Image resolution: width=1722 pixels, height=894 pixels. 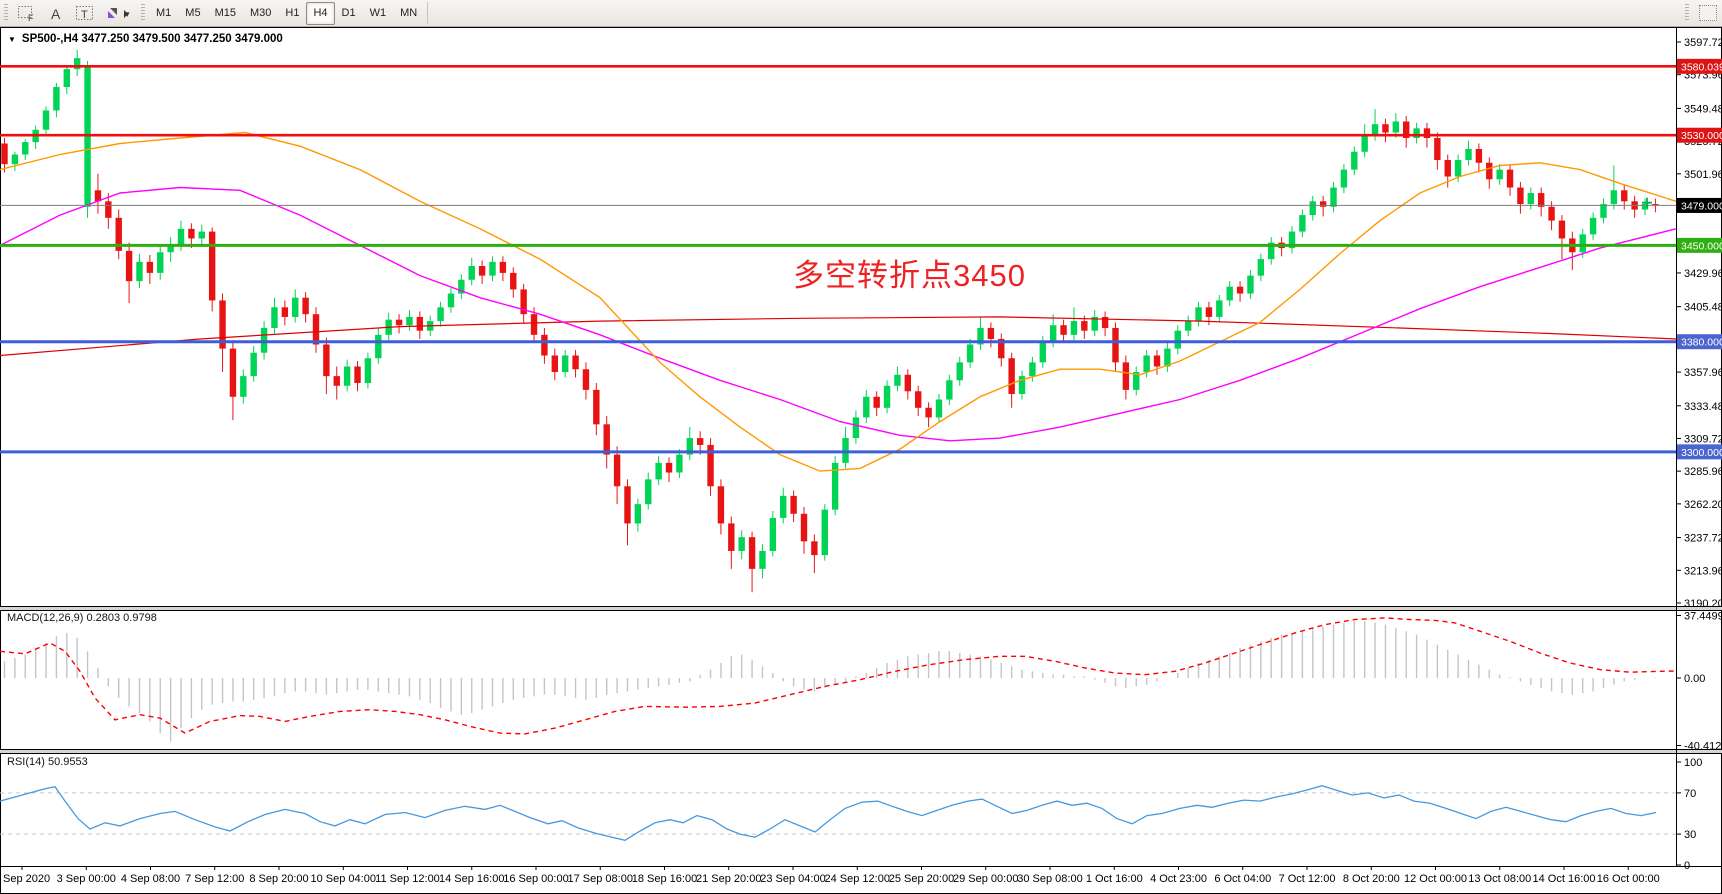 What do you see at coordinates (1693, 763) in the screenshot?
I see `rsi-tick-label: 100` at bounding box center [1693, 763].